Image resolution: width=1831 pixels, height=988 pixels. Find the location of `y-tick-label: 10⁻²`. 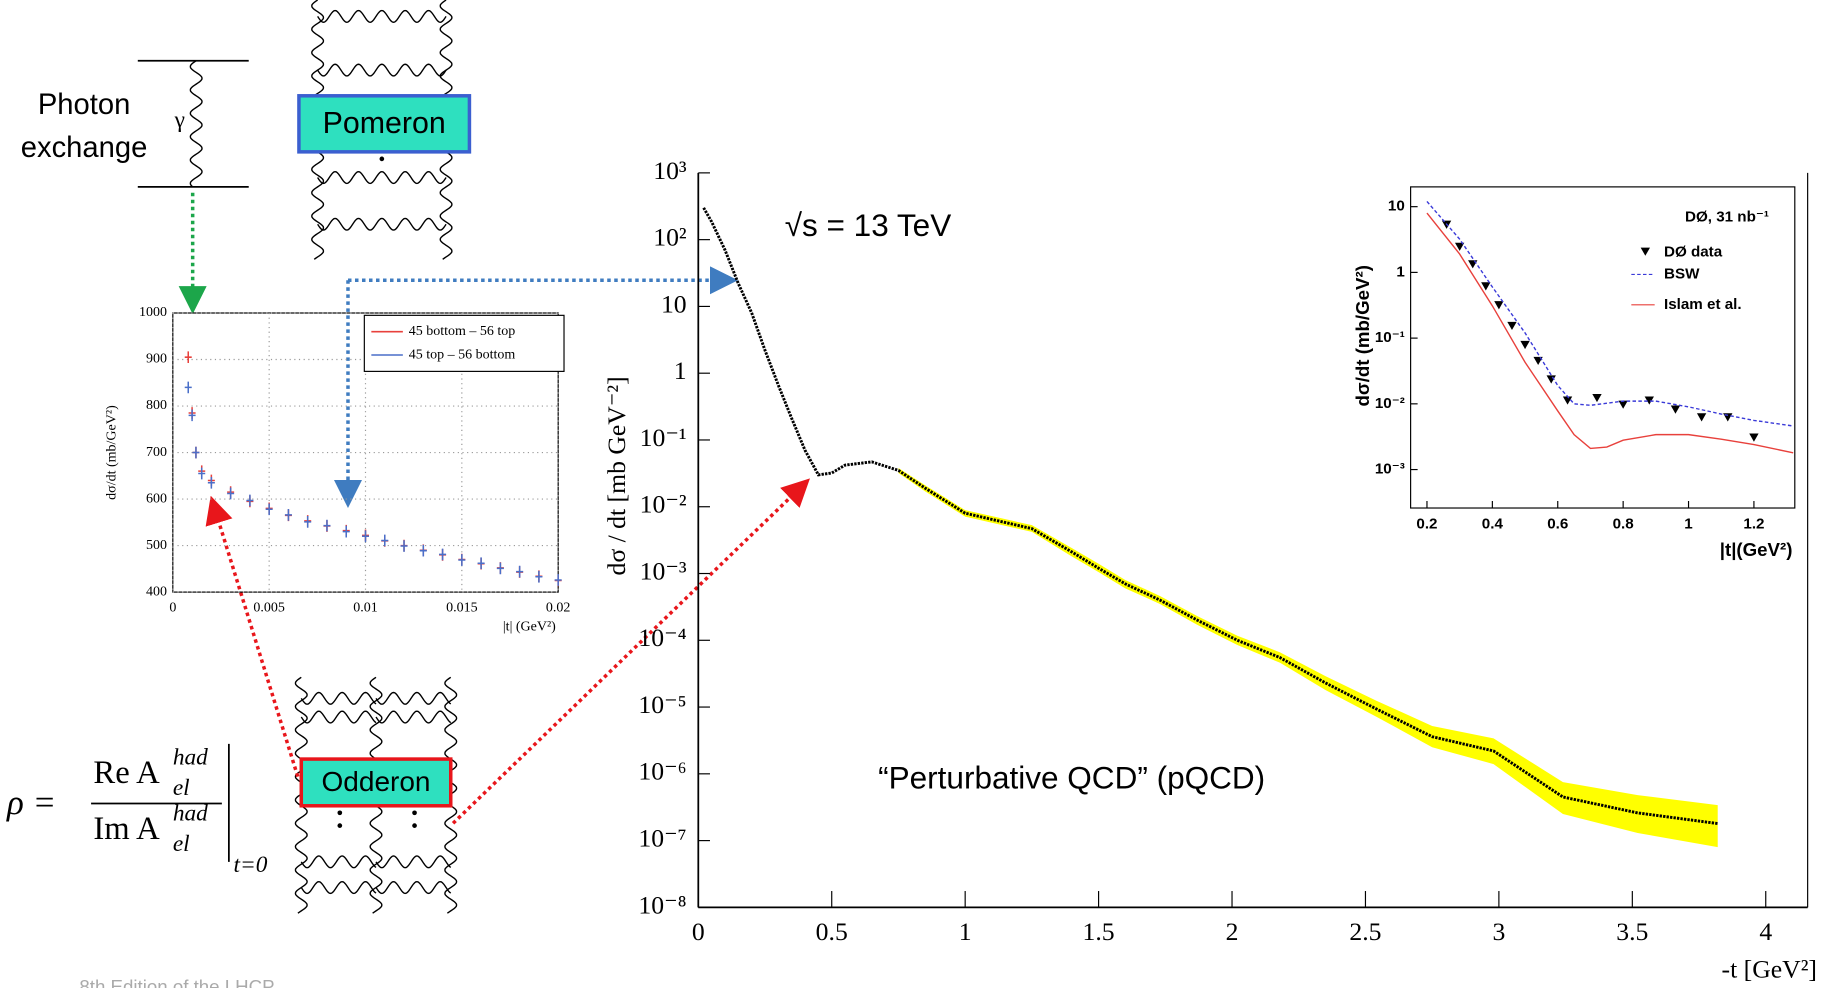

y-tick-label: 10⁻² is located at coordinates (1390, 403).